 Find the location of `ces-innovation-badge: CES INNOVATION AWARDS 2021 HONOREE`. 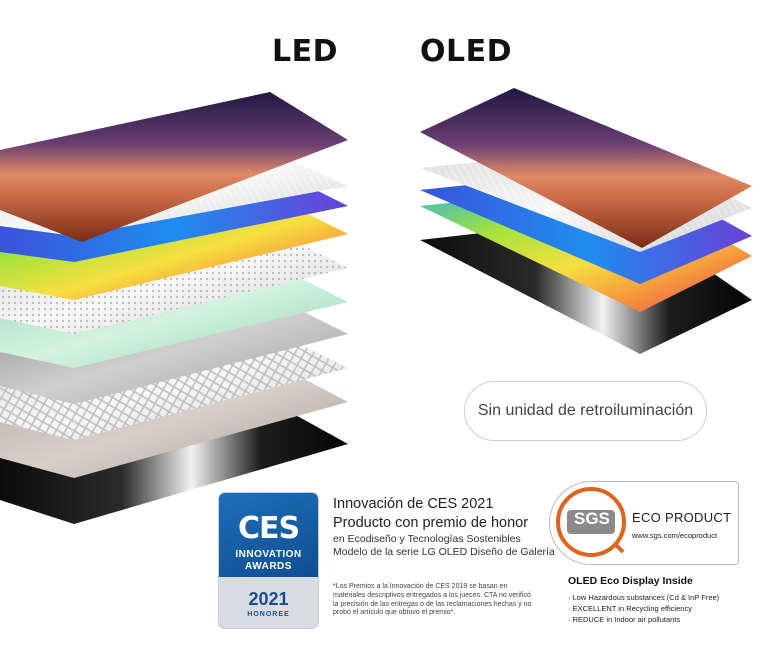

ces-innovation-badge: CES INNOVATION AWARDS 2021 HONOREE is located at coordinates (268, 560).